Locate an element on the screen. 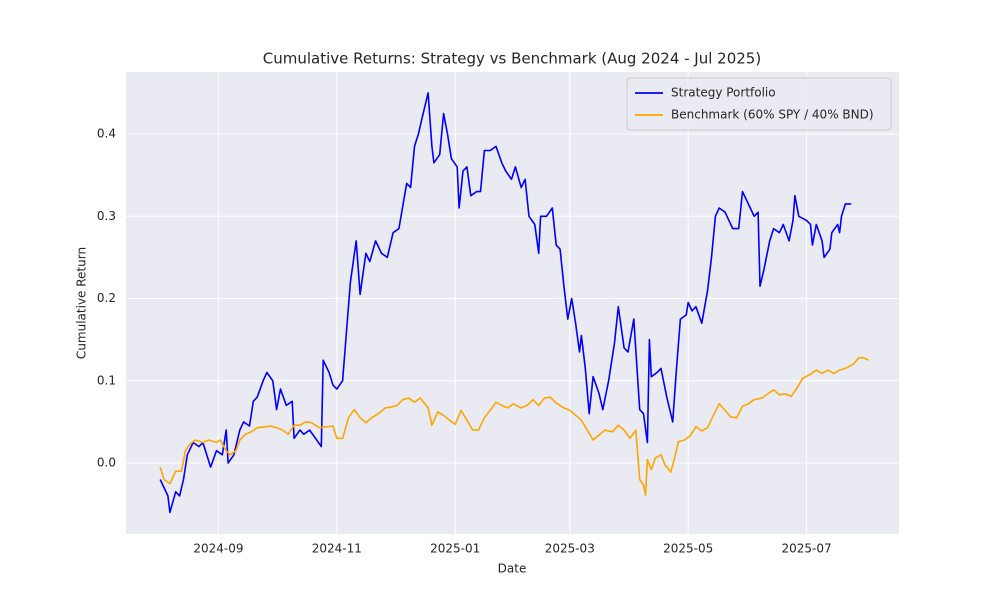  x-tick-label: 2024-09 is located at coordinates (218, 549).